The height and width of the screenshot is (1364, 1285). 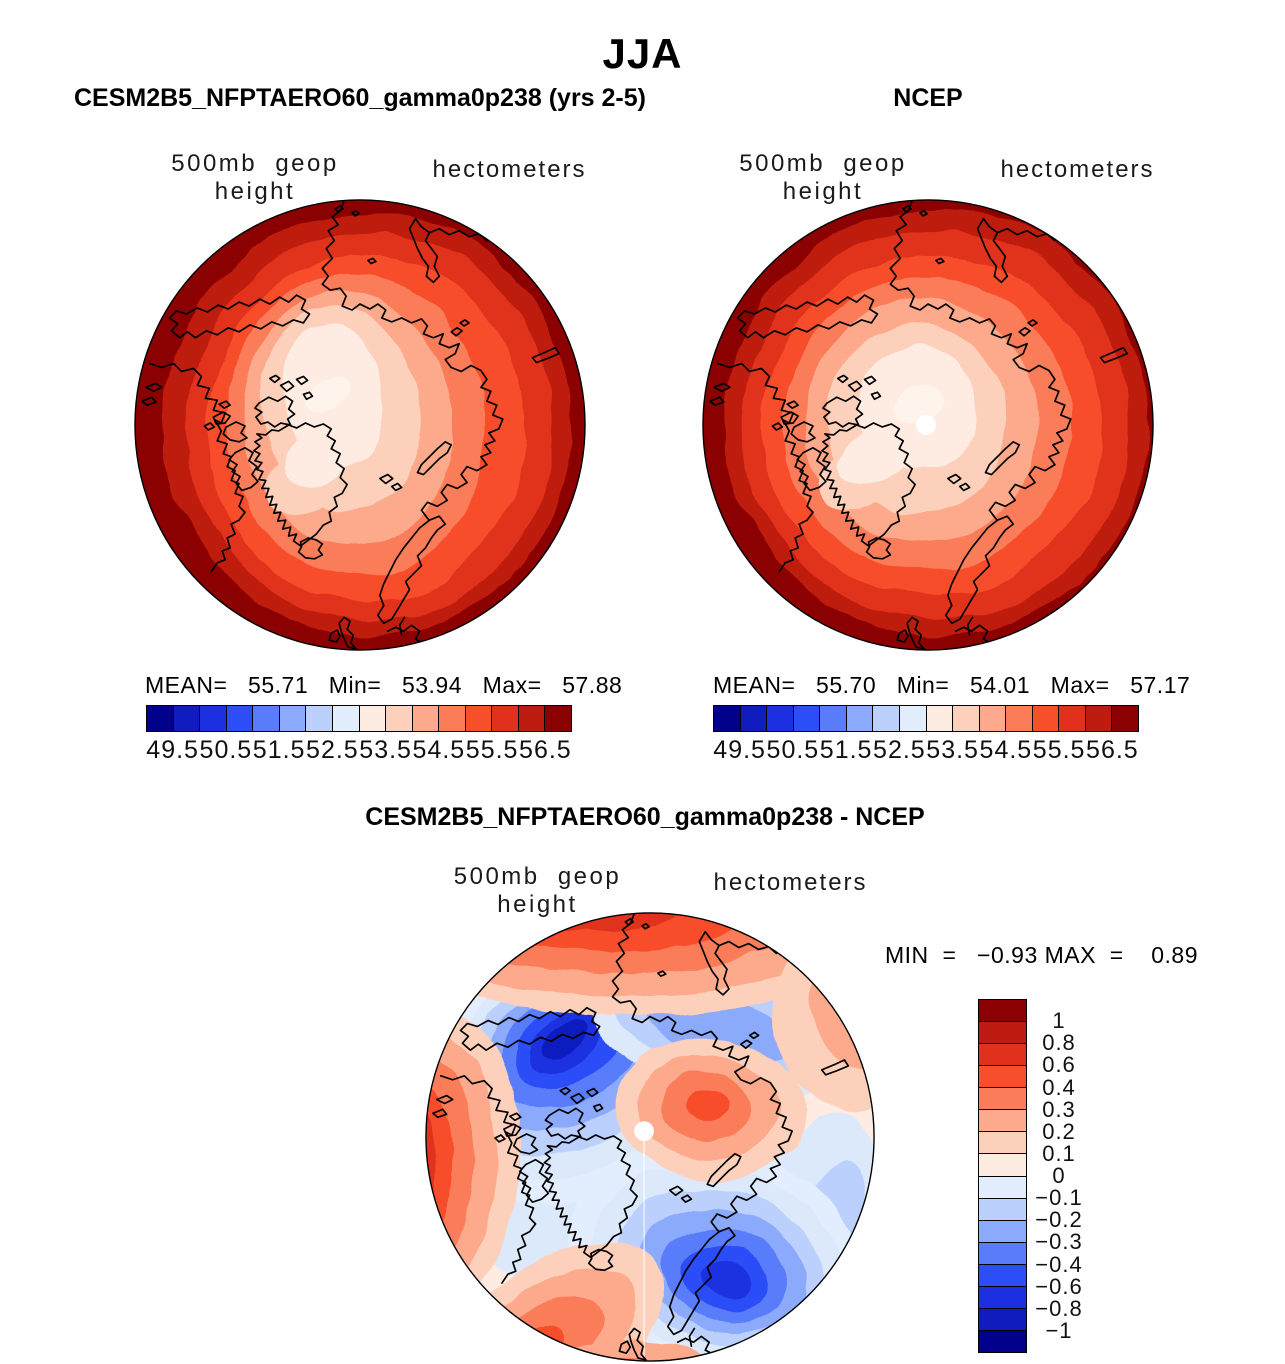 What do you see at coordinates (1059, 1220) in the screenshot?
I see `colorbar-tick-label: −0.2` at bounding box center [1059, 1220].